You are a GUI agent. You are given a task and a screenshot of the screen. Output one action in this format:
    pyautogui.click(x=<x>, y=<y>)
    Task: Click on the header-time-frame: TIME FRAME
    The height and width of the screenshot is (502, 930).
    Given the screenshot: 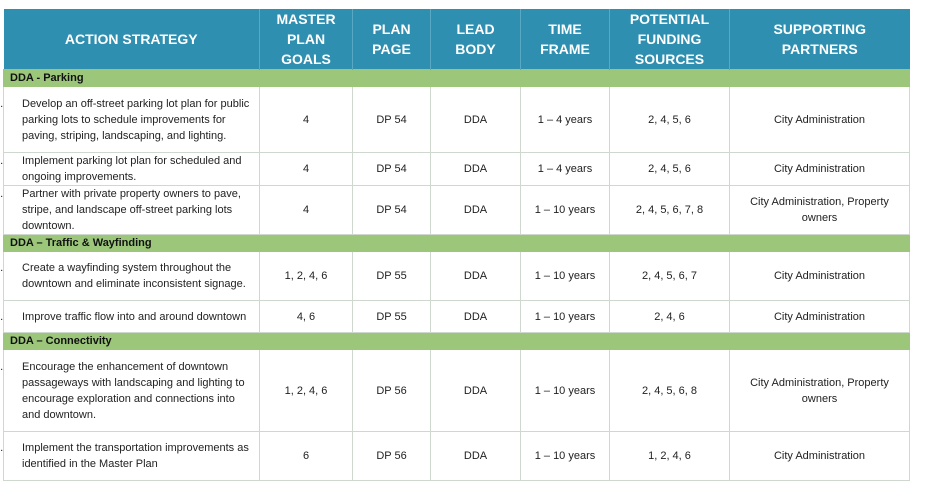 What is the action you would take?
    pyautogui.click(x=565, y=39)
    